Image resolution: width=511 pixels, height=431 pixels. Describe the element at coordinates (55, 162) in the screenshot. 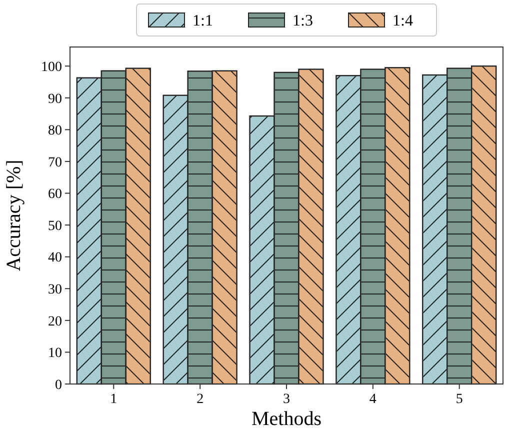

I see `y-tick-label: 70` at that location.